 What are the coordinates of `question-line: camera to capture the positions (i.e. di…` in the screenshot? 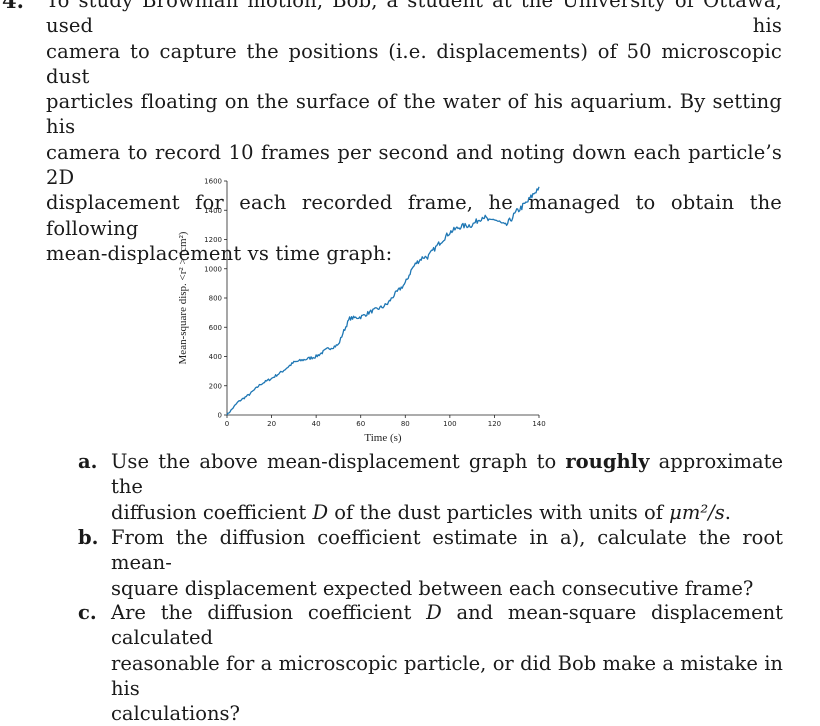 It's located at (414, 63).